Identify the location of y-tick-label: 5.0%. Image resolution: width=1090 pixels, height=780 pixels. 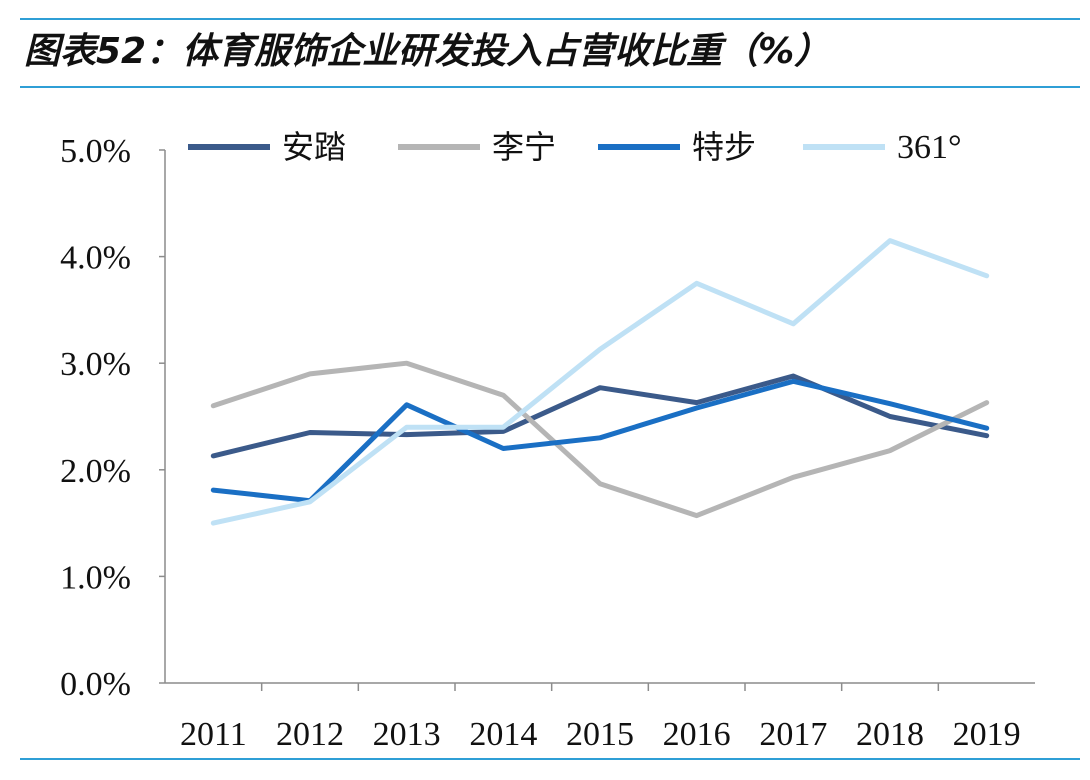
(95, 151).